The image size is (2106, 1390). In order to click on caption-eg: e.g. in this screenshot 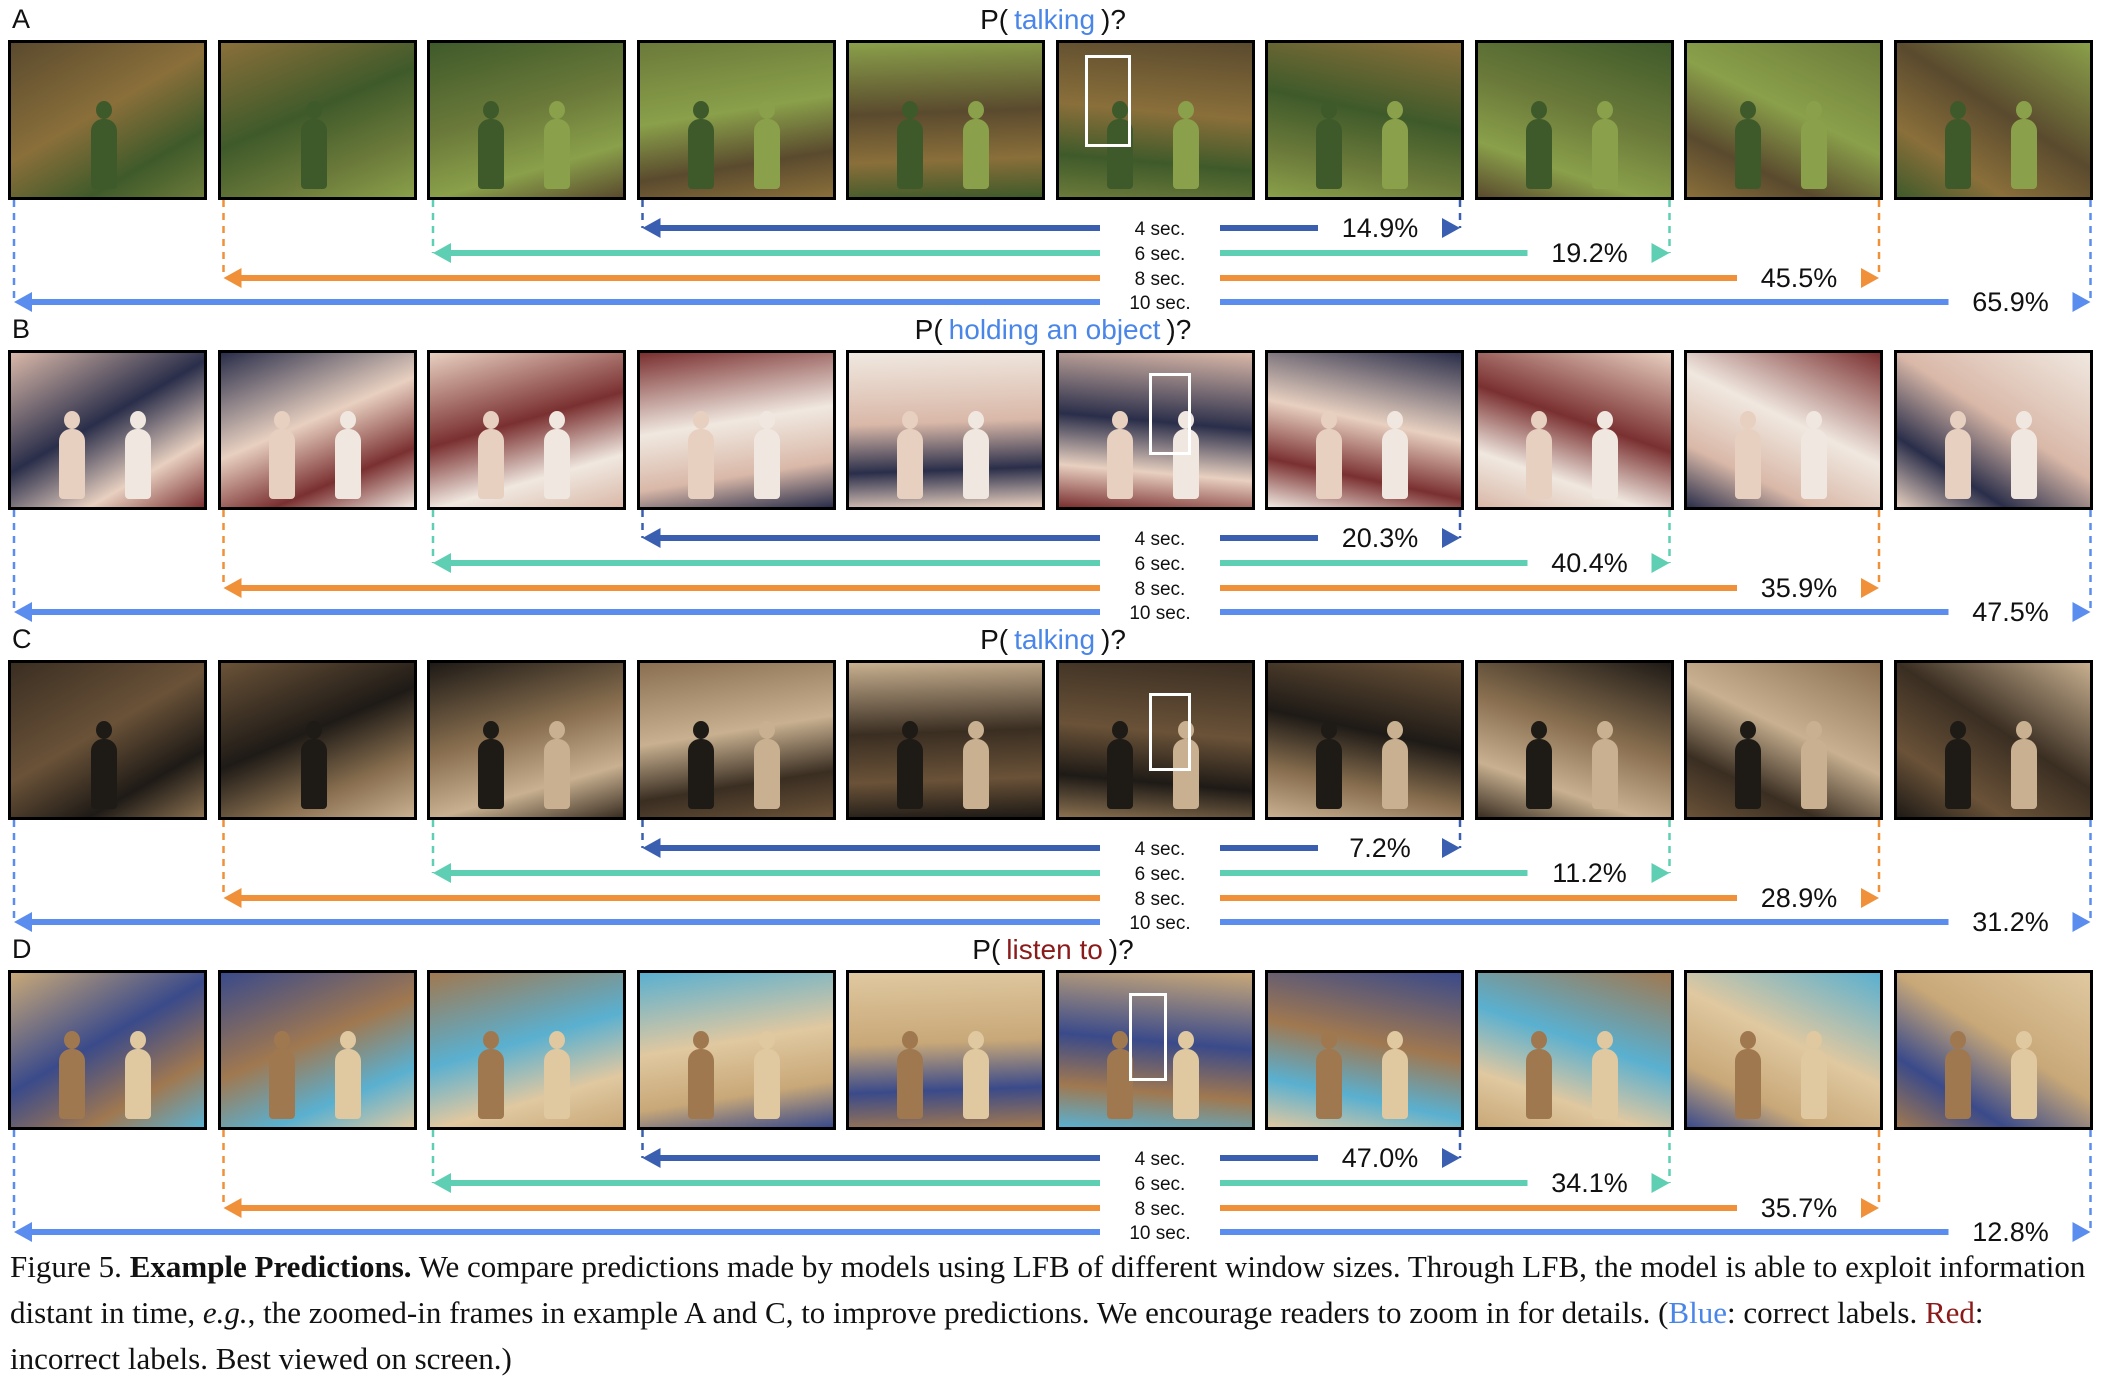, I will do `click(225, 1312)`.